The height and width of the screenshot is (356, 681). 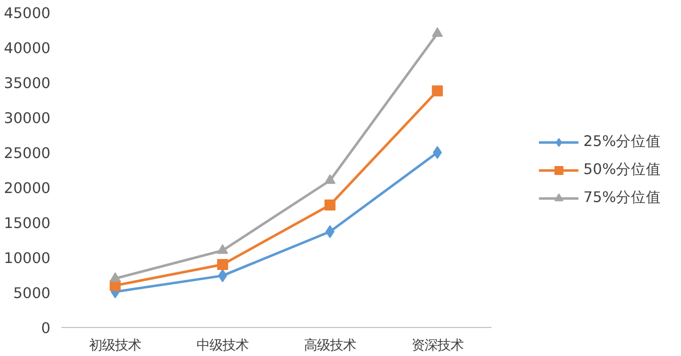 I want to click on x-tick-label: 资深技术, so click(x=437, y=346).